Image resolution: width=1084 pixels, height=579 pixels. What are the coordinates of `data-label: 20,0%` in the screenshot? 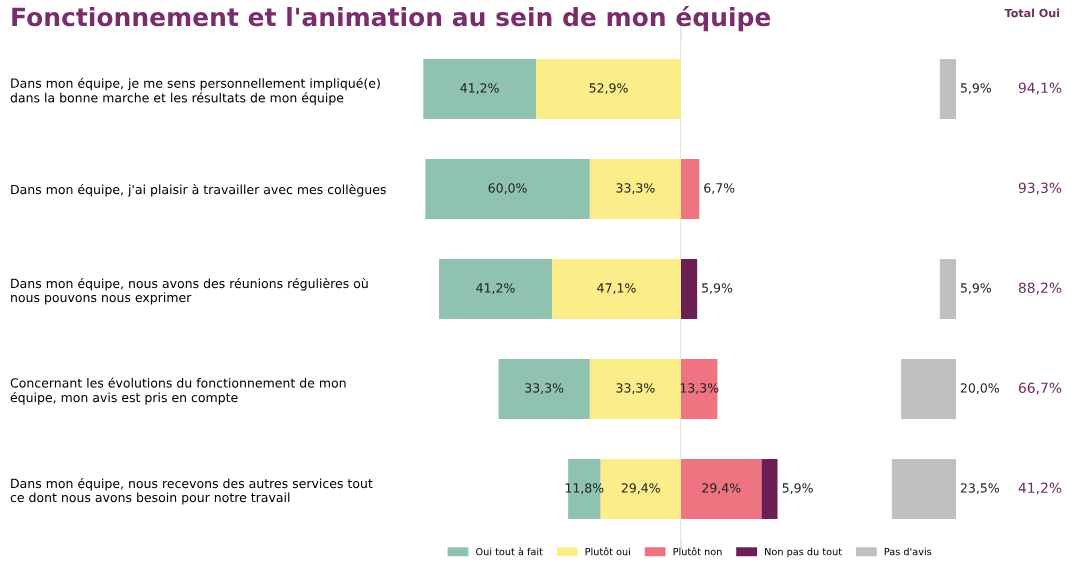 It's located at (979, 388).